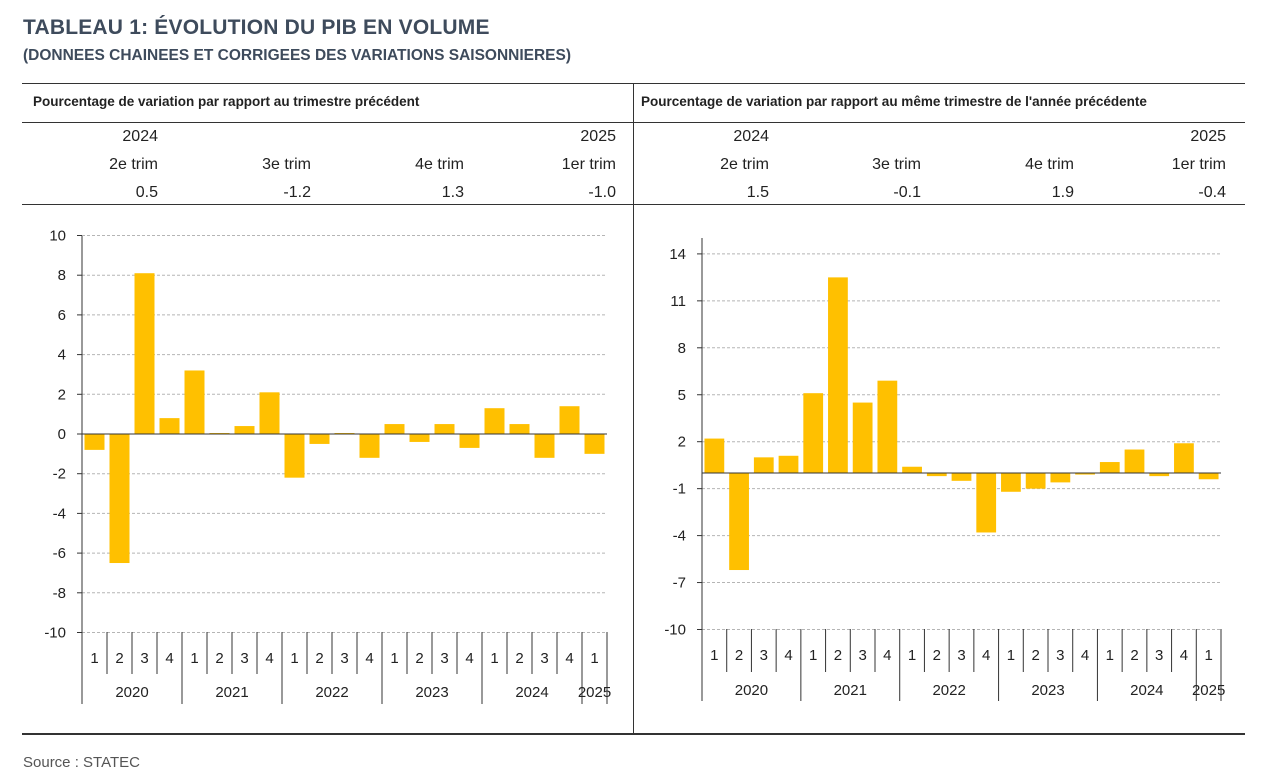 This screenshot has height=777, width=1280. Describe the element at coordinates (59, 513) in the screenshot. I see `y-tick-label: -4` at that location.